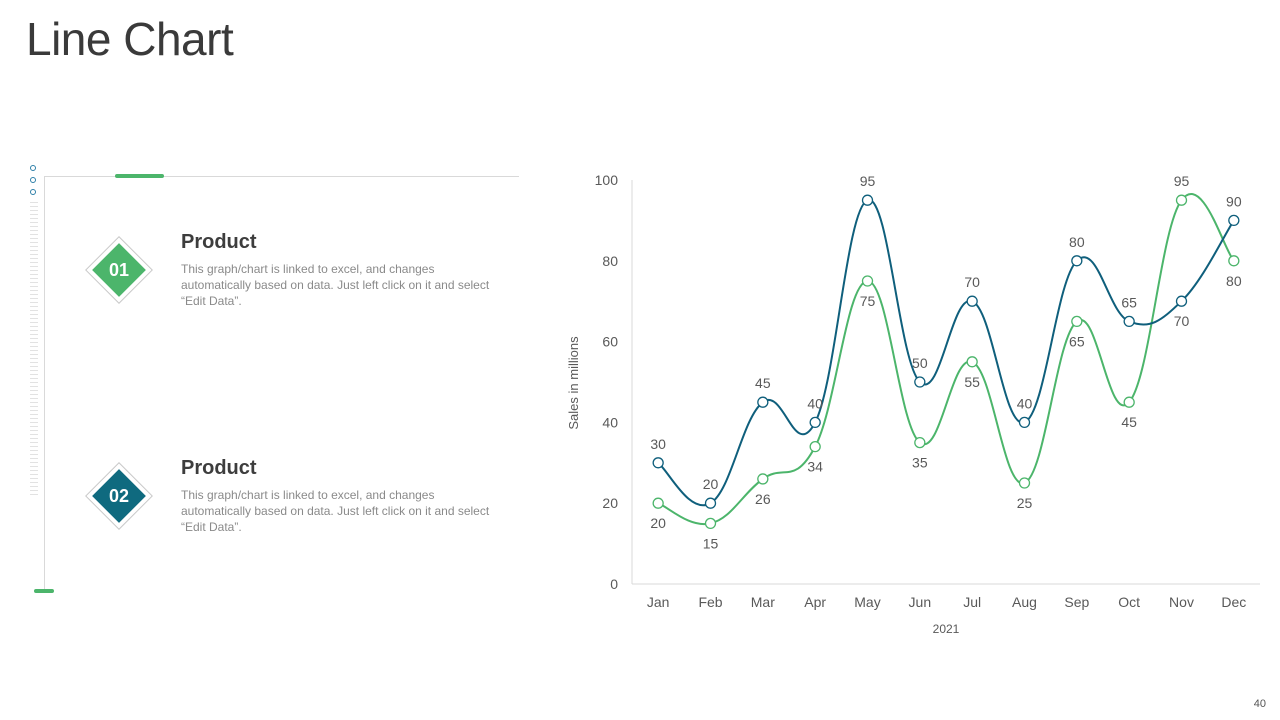 This screenshot has width=1280, height=720. What do you see at coordinates (658, 602) in the screenshot?
I see `x-tick-label: Jan` at bounding box center [658, 602].